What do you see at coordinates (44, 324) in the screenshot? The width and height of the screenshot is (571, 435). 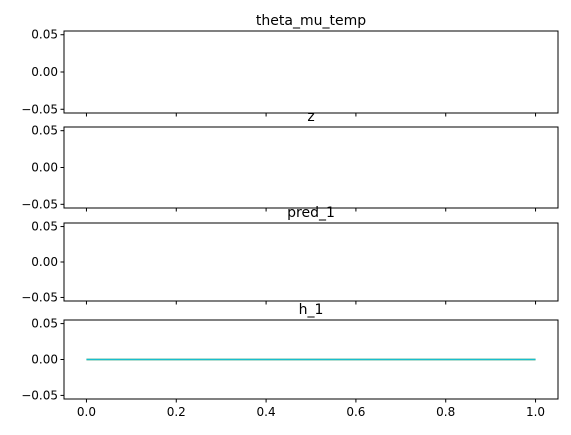 I see `panel-4-y-tick-label-3: 0.05` at bounding box center [44, 324].